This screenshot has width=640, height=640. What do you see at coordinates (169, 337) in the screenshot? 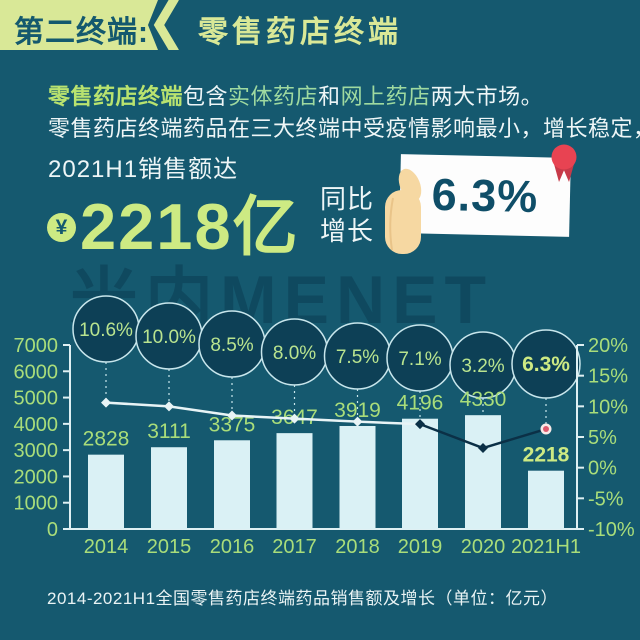
I see `growth-bubble-label: 10.0%` at bounding box center [169, 337].